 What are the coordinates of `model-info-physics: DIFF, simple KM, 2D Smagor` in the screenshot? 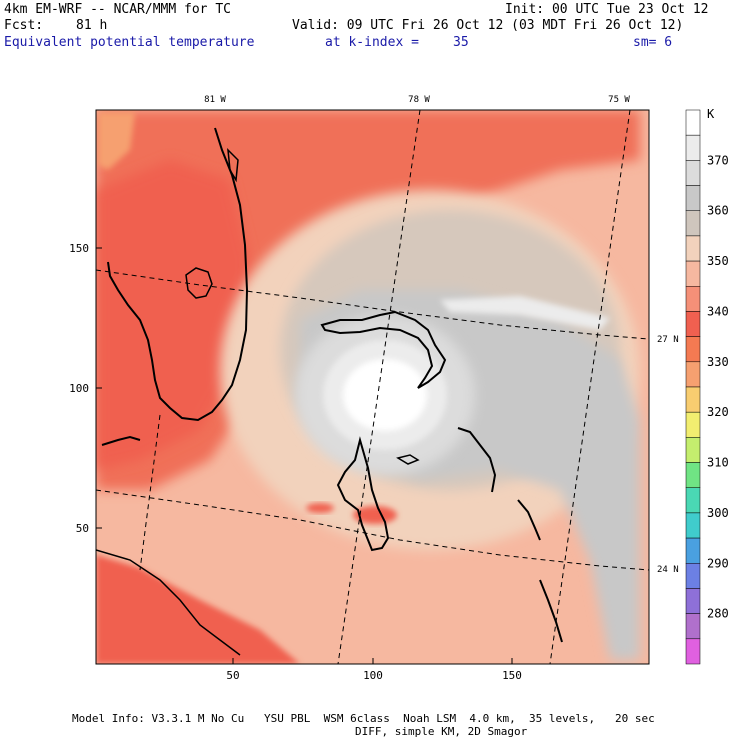 It's located at (441, 731).